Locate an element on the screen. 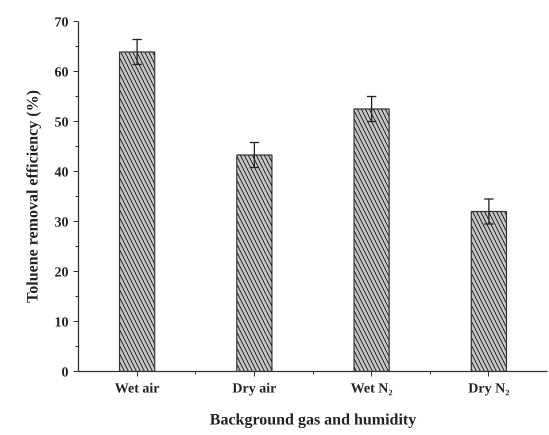 The image size is (549, 435). y-tick-label: 50 is located at coordinates (61, 123).